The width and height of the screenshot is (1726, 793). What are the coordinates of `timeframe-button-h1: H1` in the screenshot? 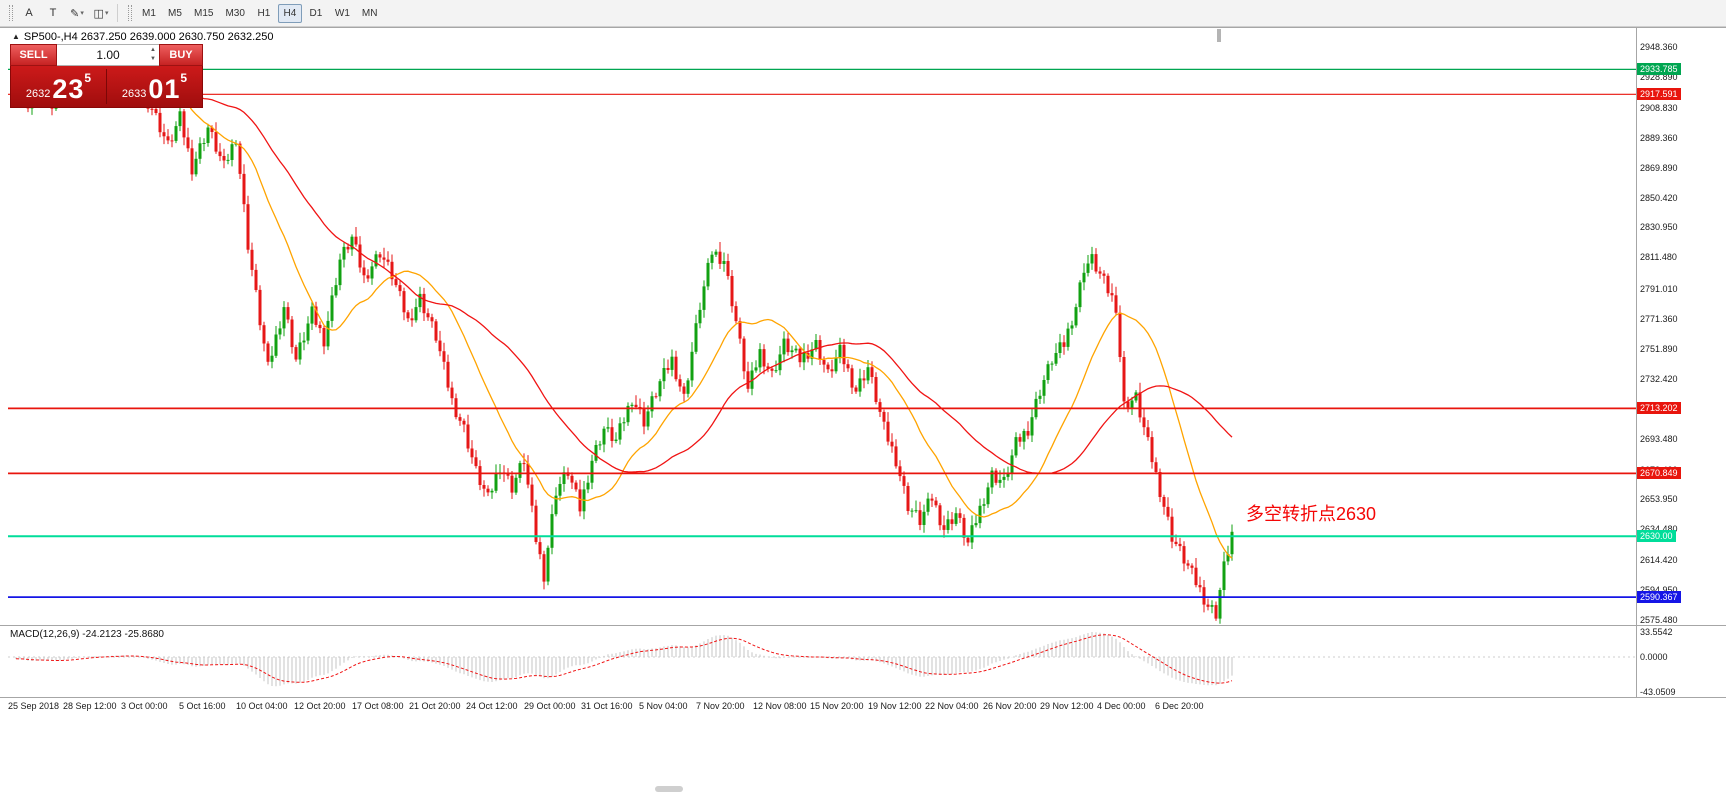 It's located at (264, 13).